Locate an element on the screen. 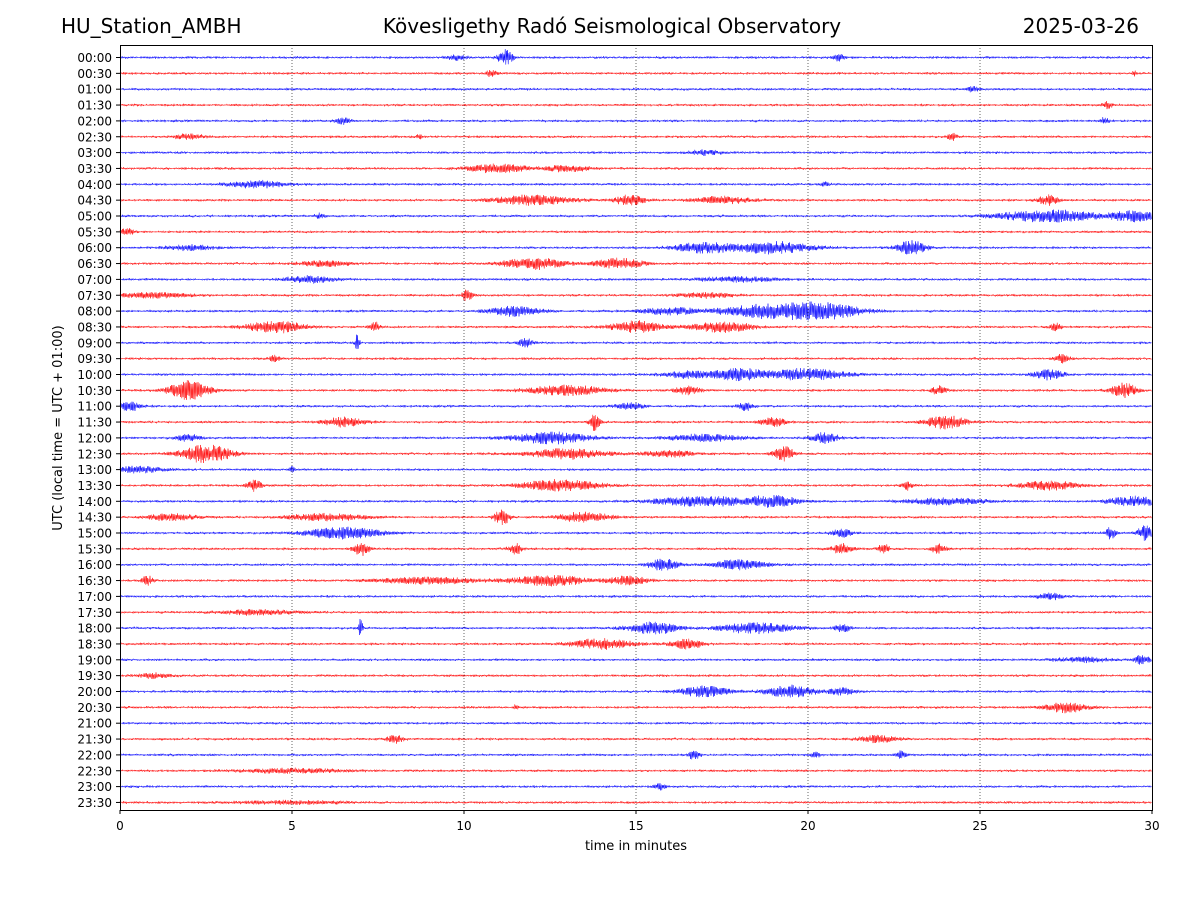  y-tick-label: 23:30 is located at coordinates (94, 803).